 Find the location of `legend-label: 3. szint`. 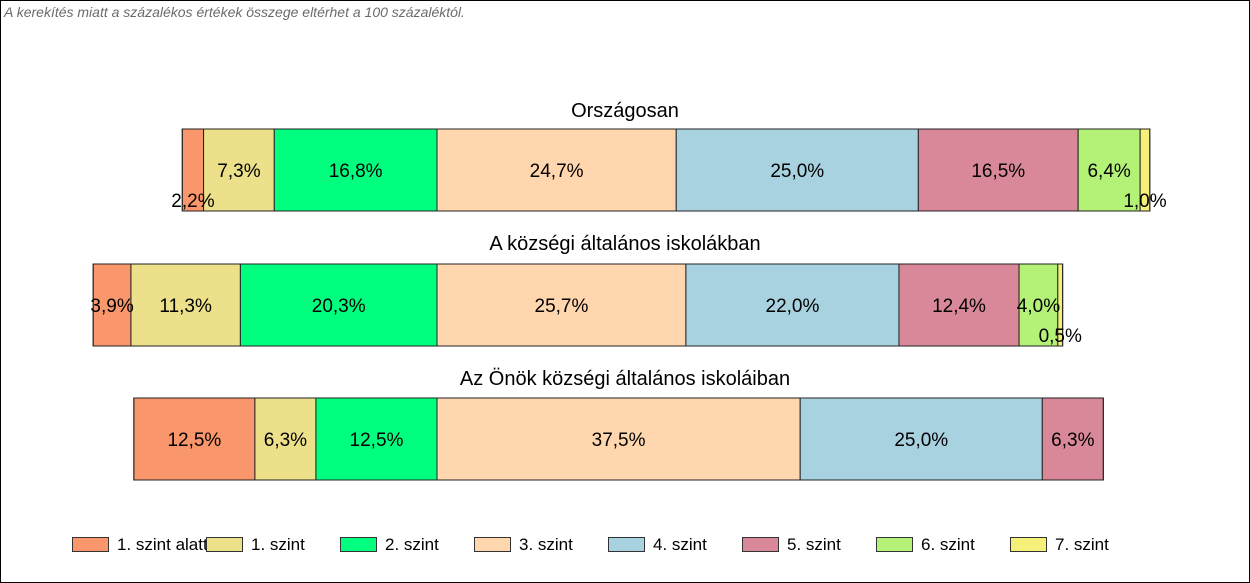

legend-label: 3. szint is located at coordinates (546, 544).